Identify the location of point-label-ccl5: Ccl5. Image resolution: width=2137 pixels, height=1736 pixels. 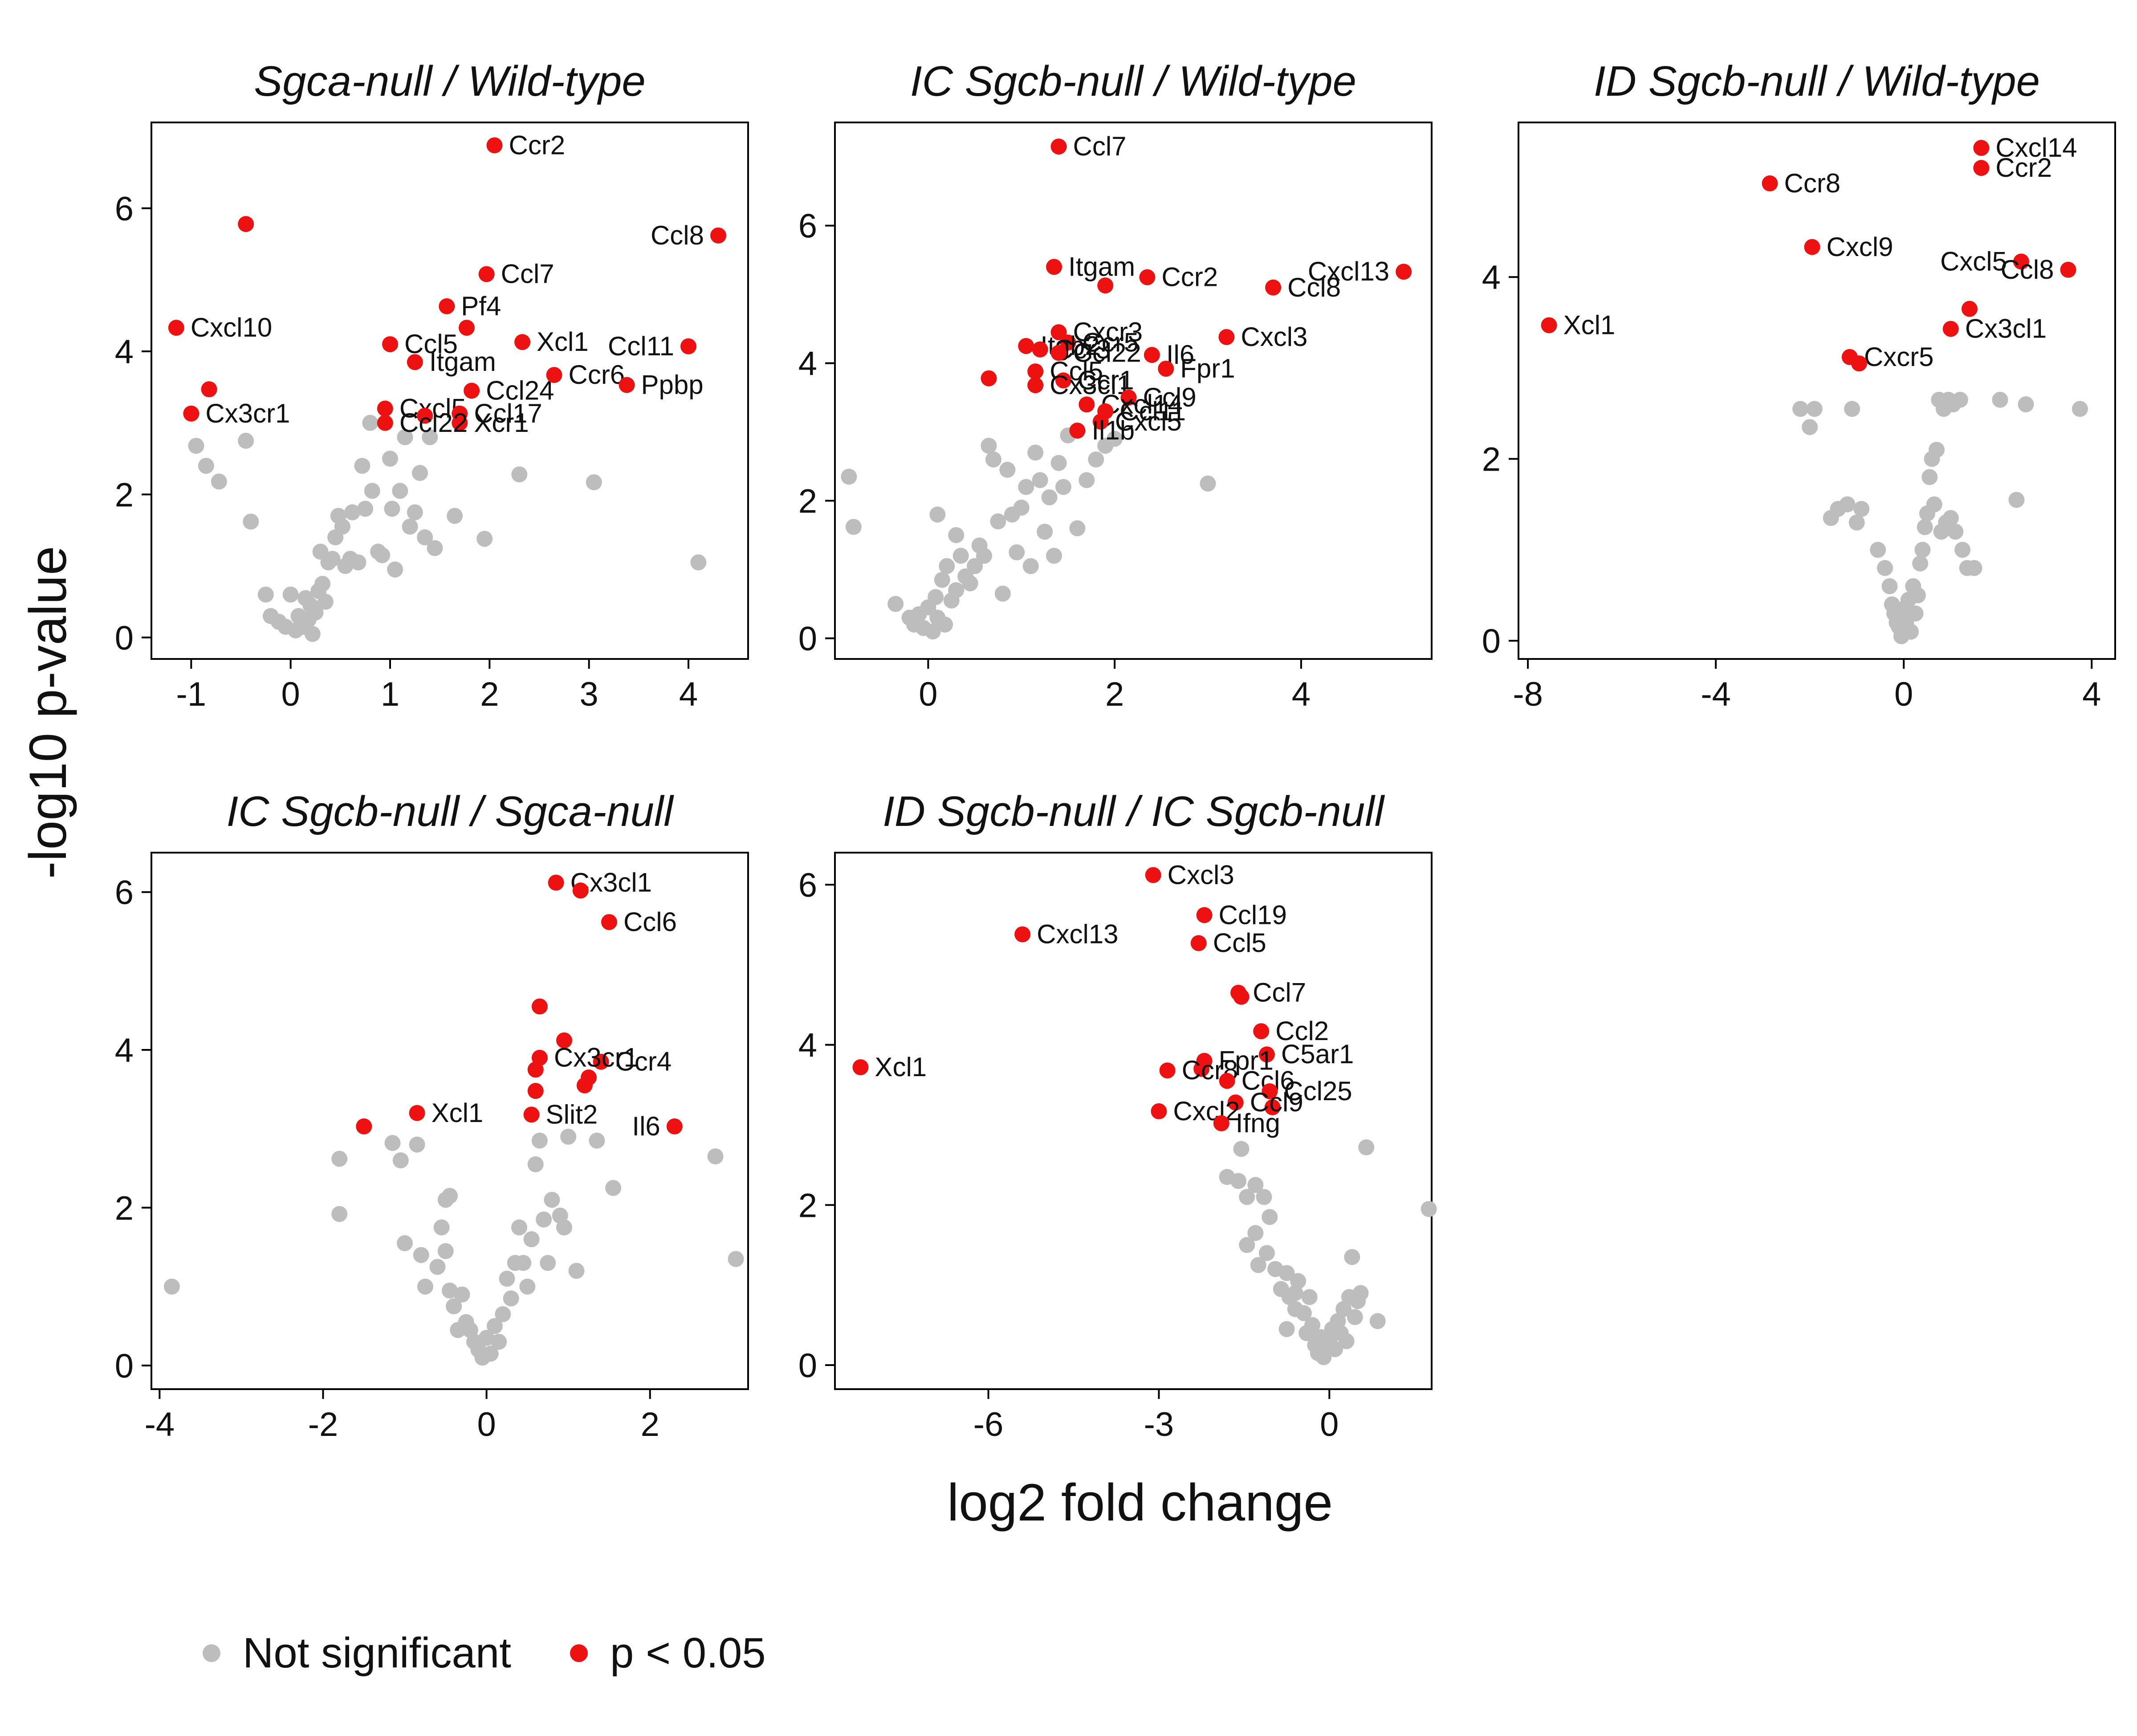
(1239, 943).